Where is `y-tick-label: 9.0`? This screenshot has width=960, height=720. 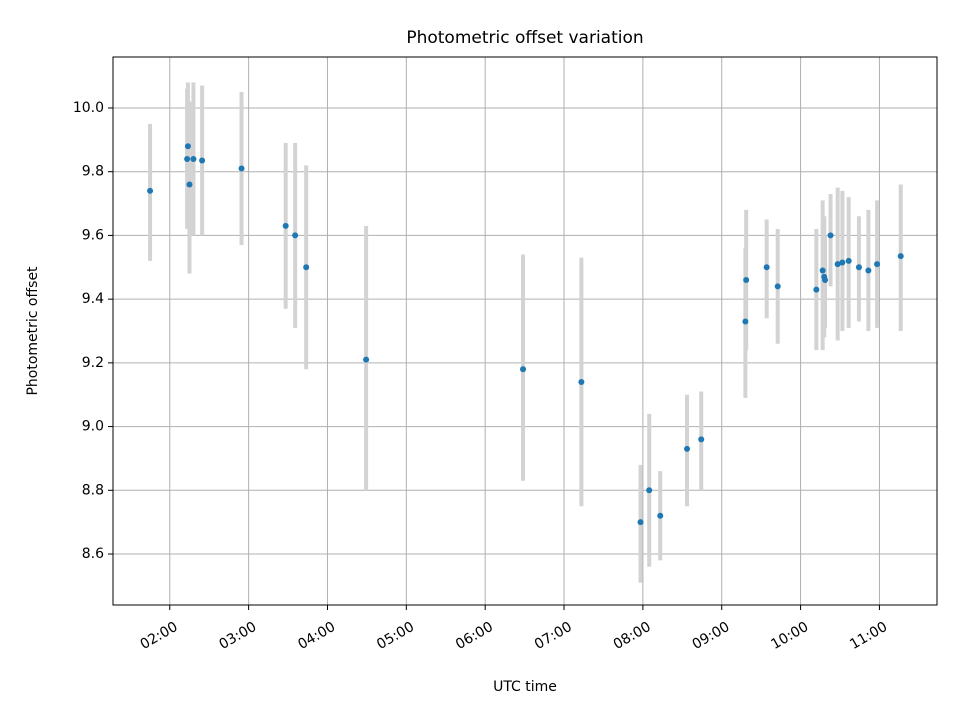
y-tick-label: 9.0 is located at coordinates (93, 427).